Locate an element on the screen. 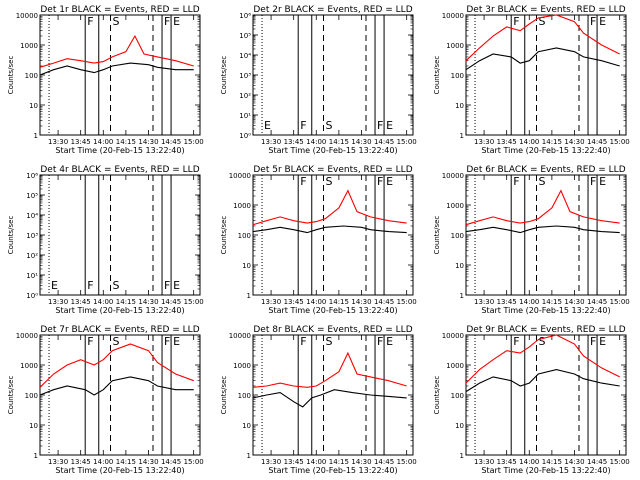 Image resolution: width=640 pixels, height=480 pixels. panel-title: Det 2r BLACK = Events, RED = LLD is located at coordinates (332, 10).